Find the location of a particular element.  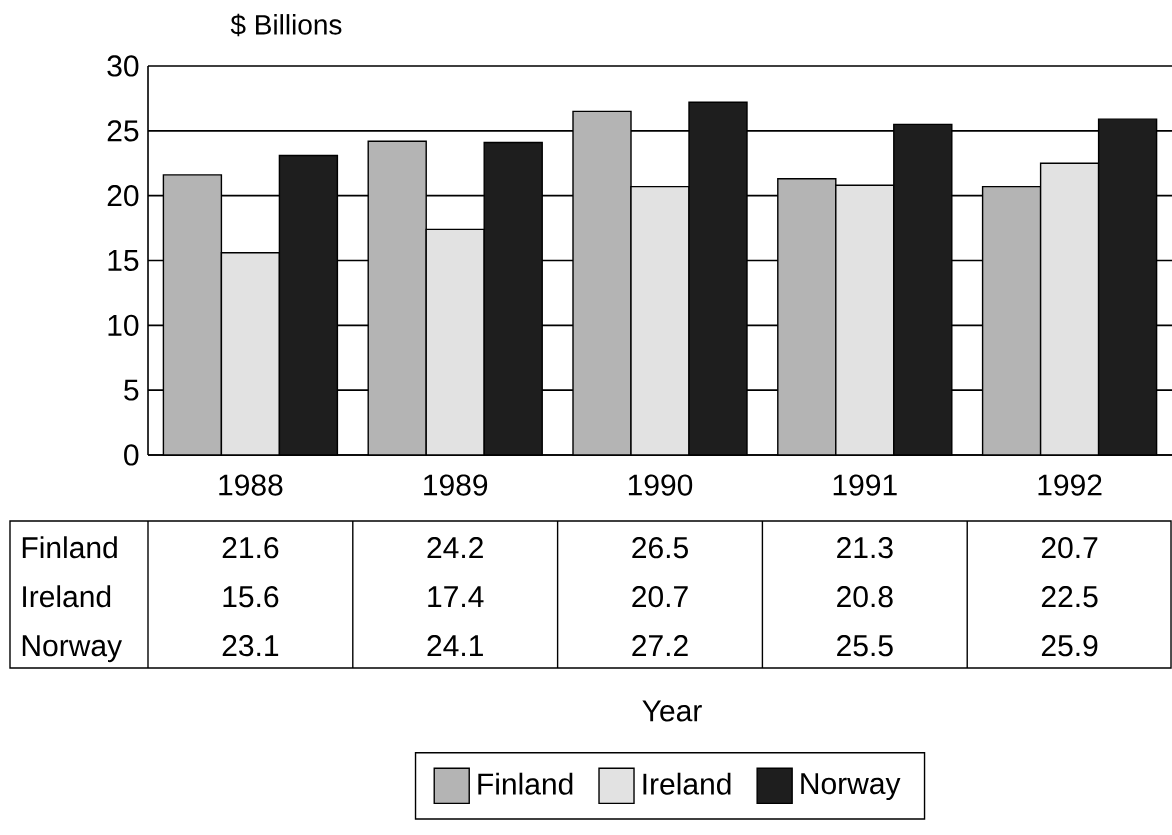

y-tick-label: 30 is located at coordinates (123, 66).